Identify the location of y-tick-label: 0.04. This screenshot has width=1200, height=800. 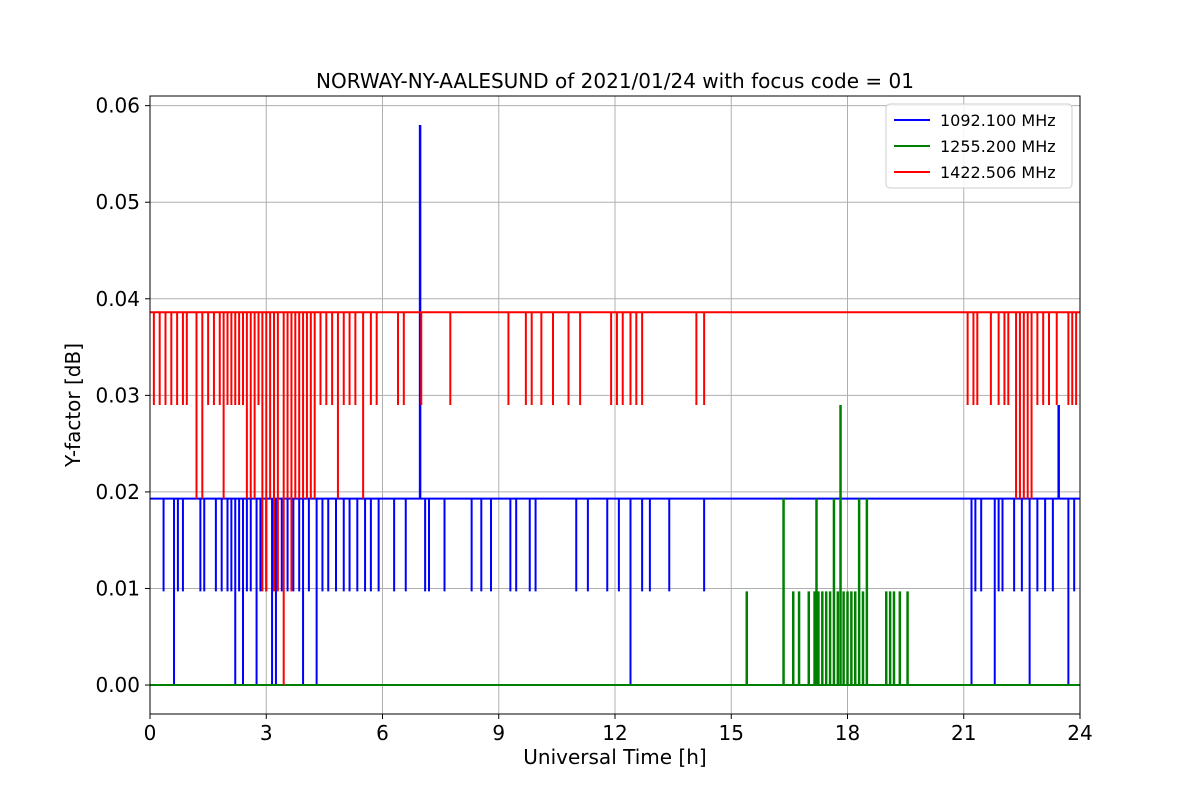
(117, 299).